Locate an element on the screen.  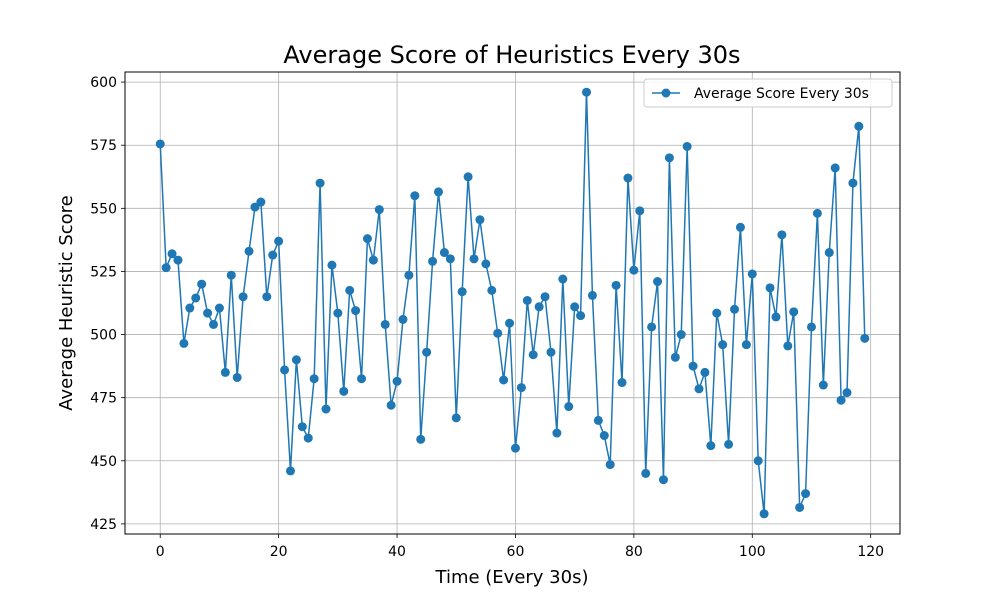
x-tick-label: 80 is located at coordinates (634, 552).